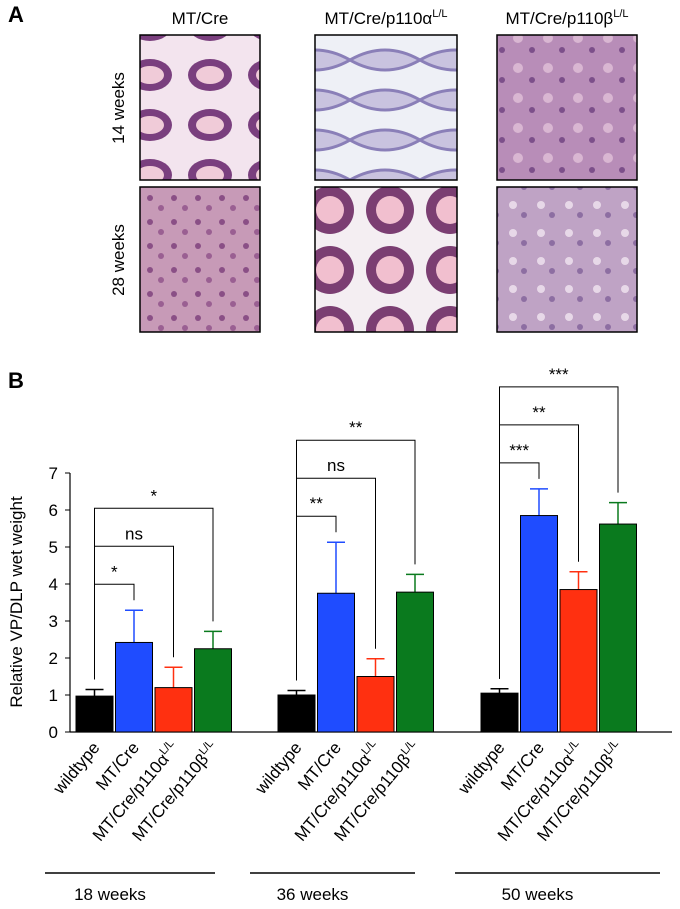 This screenshot has width=680, height=909. Describe the element at coordinates (16, 14) in the screenshot. I see `panel-label: A` at that location.